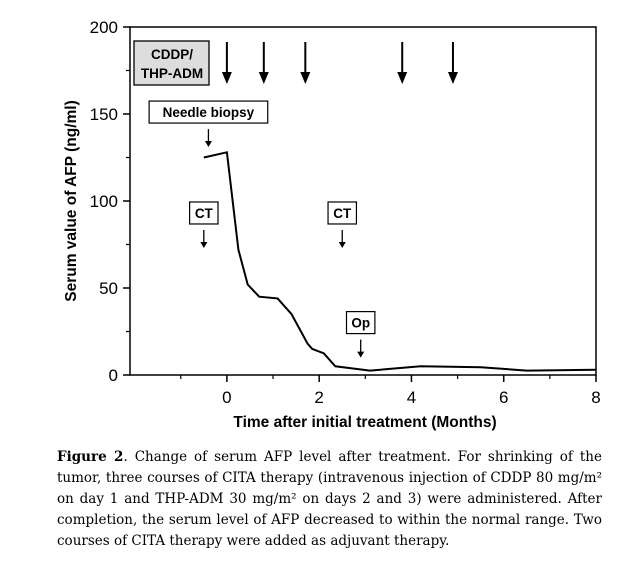 This screenshot has height=582, width=633. I want to click on annotation-ct-2-arrowhead, so click(204, 244).